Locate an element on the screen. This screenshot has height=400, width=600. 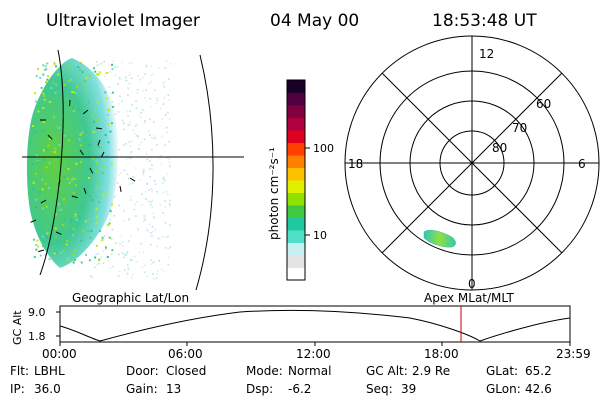
status-door-value: Closed is located at coordinates (186, 371).